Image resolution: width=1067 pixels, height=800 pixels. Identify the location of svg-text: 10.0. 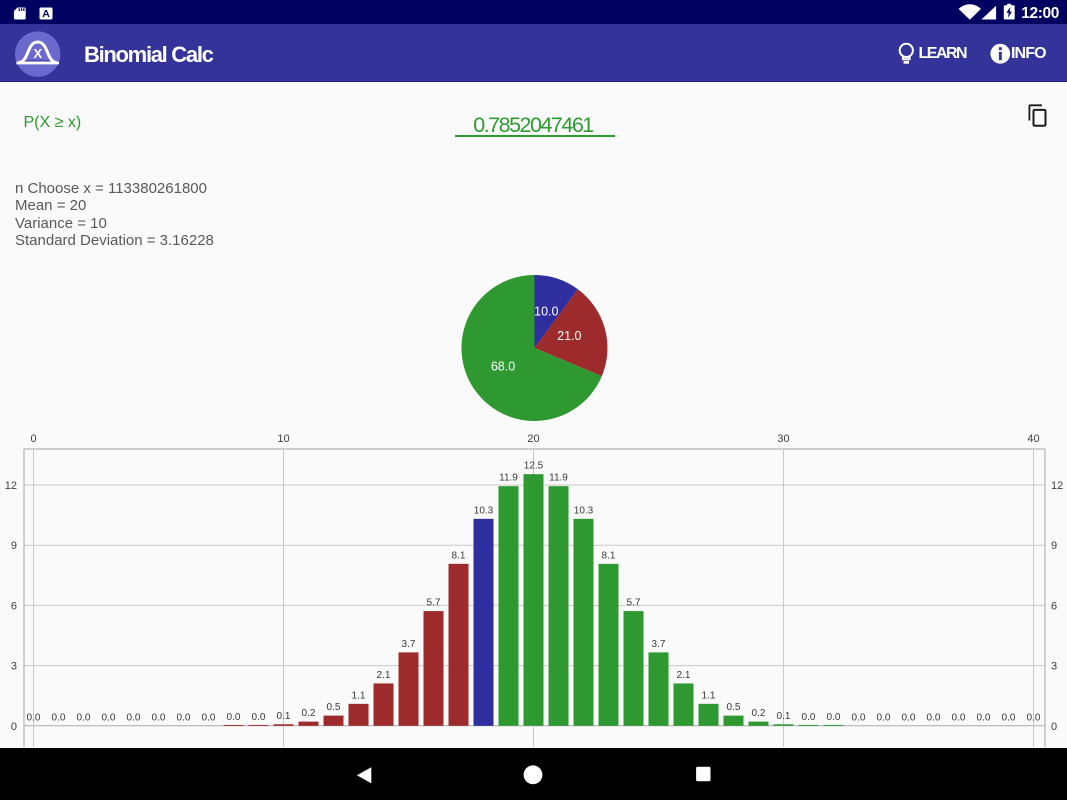
(546, 311).